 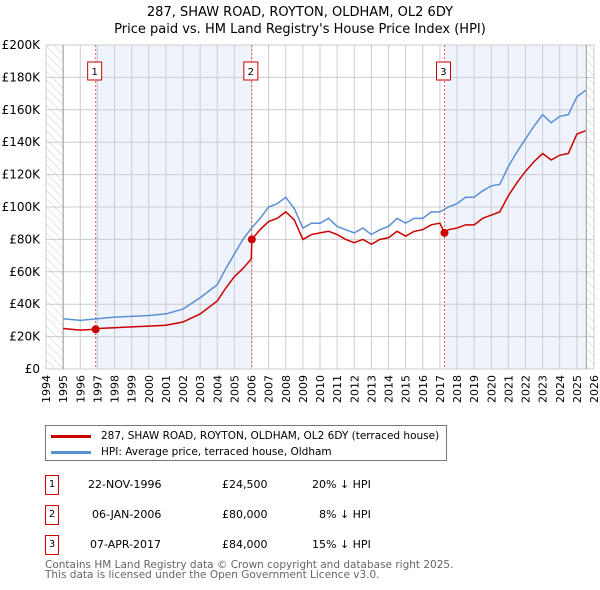 What do you see at coordinates (234, 389) in the screenshot?
I see `x-tick-label: 2005` at bounding box center [234, 389].